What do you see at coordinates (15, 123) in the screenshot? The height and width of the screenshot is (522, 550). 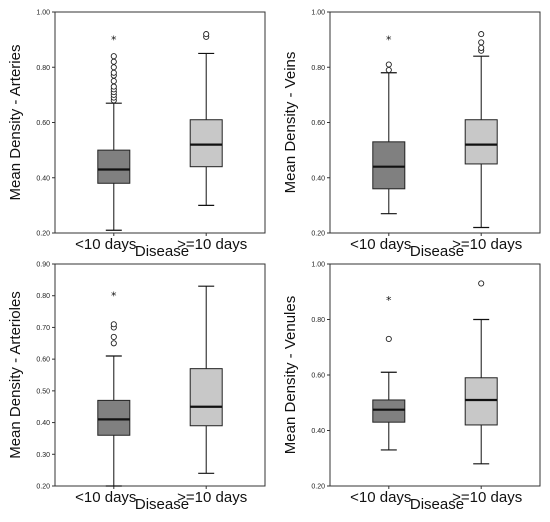 I see `y-axis-label: Mean Density - Arteries` at bounding box center [15, 123].